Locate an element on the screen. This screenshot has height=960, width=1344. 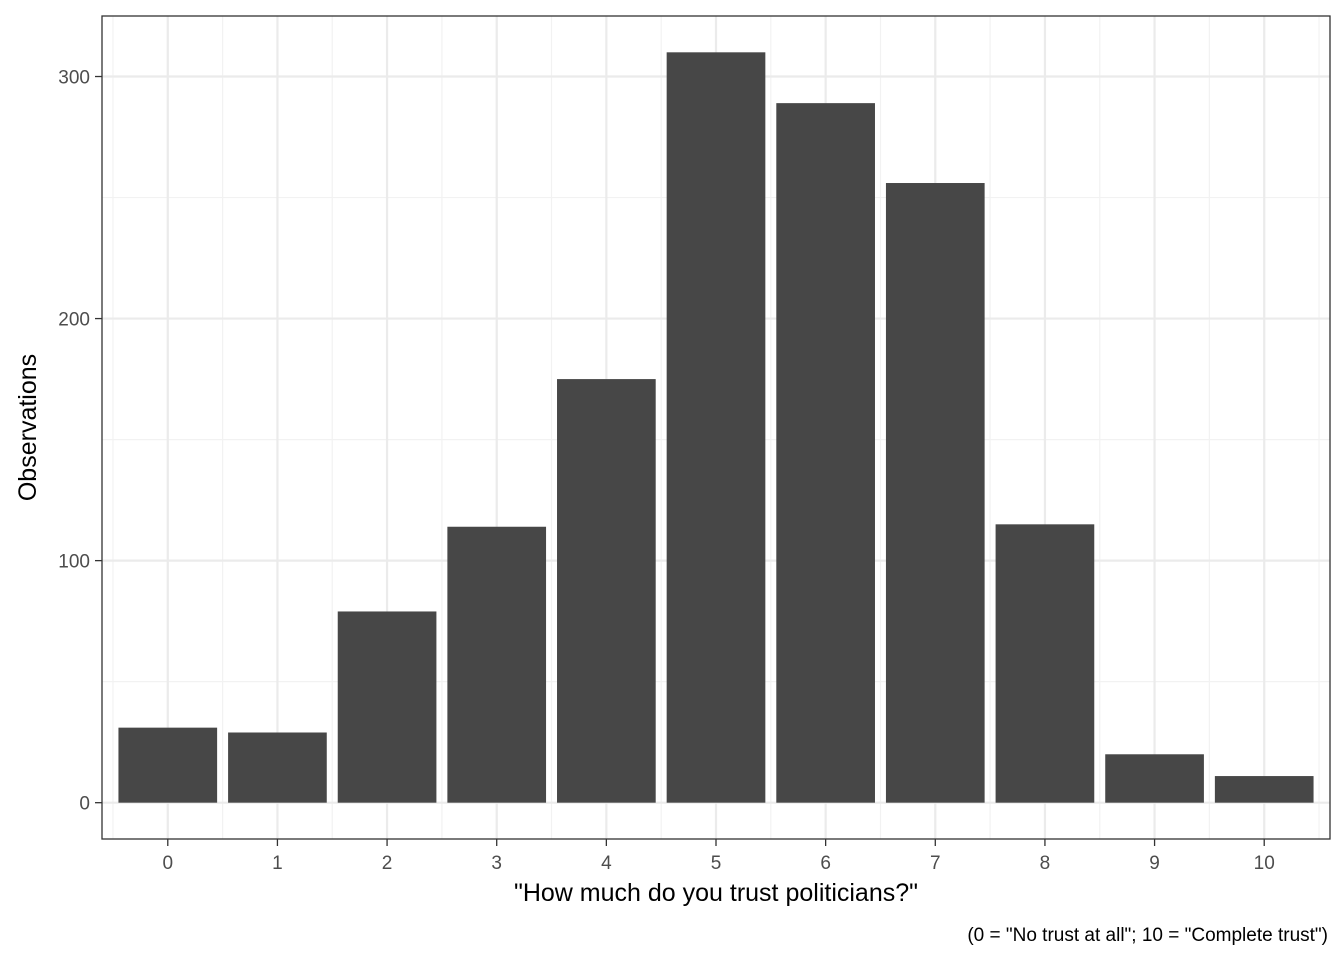
x-tick-label: 3 is located at coordinates (496, 863).